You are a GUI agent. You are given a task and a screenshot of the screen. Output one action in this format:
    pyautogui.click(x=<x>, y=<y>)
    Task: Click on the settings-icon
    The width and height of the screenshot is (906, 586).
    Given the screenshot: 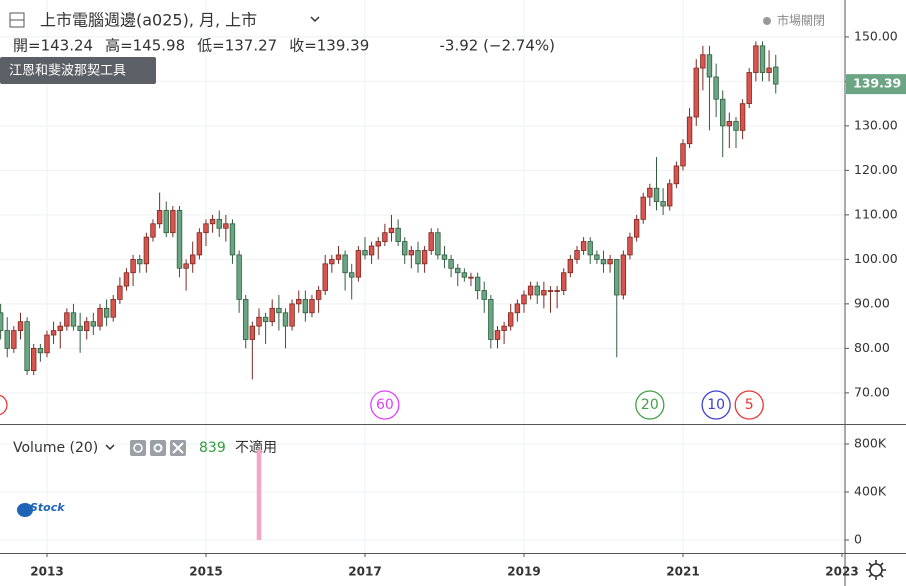 What is the action you would take?
    pyautogui.click(x=158, y=448)
    